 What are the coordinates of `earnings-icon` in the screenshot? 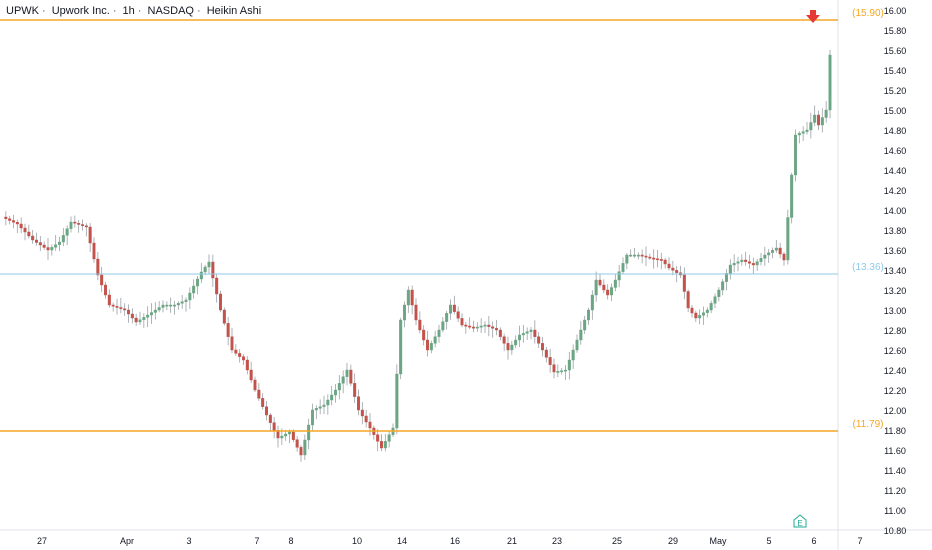 It's located at (800, 521).